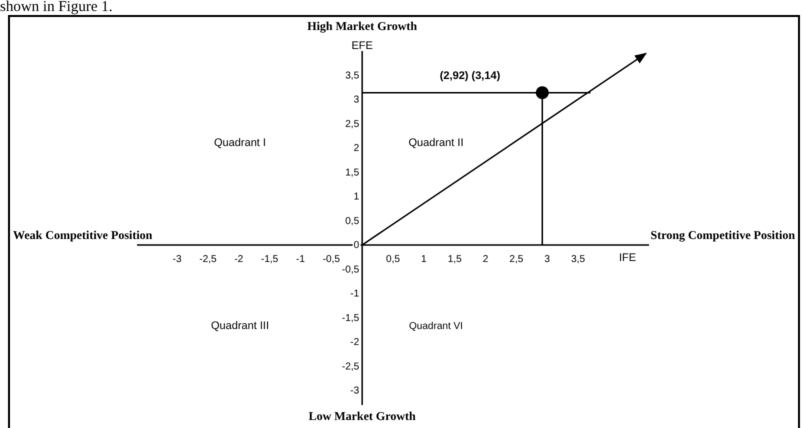 This screenshot has height=428, width=803. Describe the element at coordinates (208, 260) in the screenshot. I see `x-tick-label: -2,5` at that location.